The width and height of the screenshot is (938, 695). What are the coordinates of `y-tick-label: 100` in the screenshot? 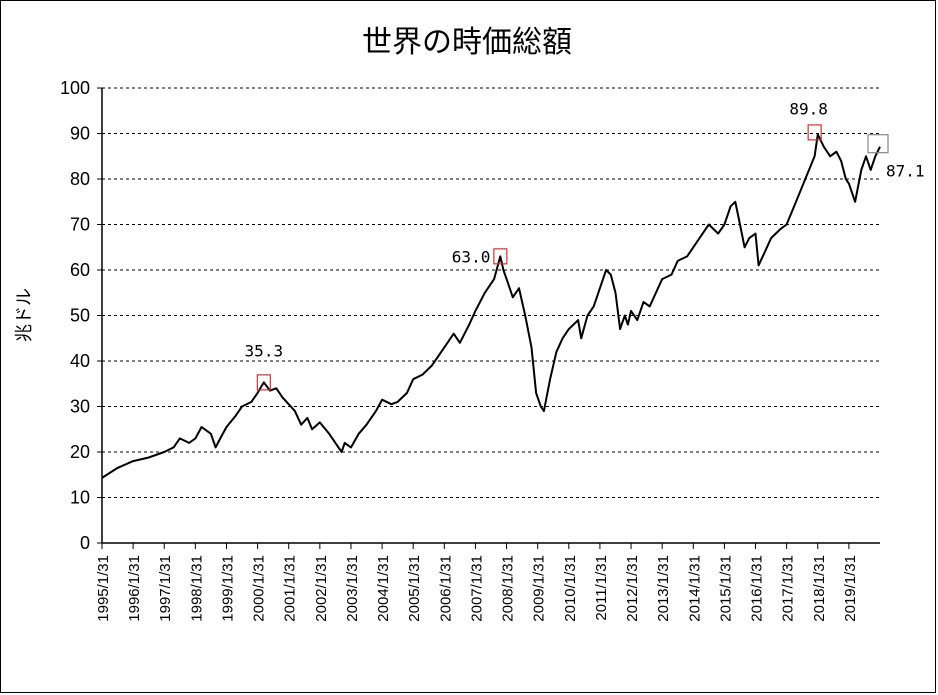 It's located at (75, 88).